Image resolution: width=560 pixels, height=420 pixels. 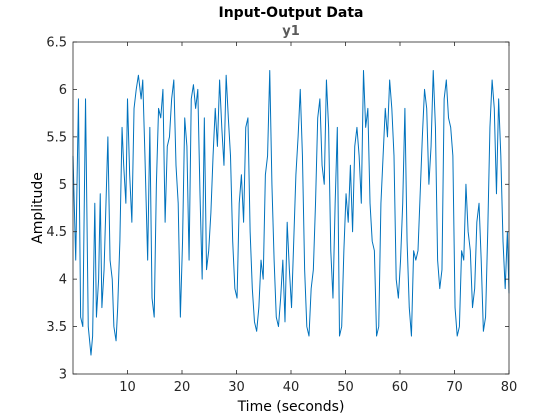 I want to click on x-tick-label: 30, so click(x=236, y=387).